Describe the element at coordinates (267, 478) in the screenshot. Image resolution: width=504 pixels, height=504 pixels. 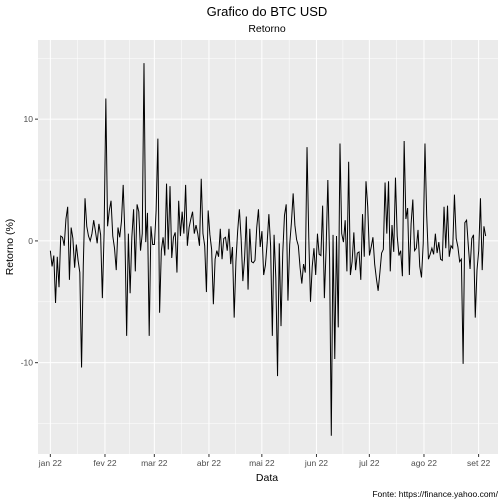
I see `x-axis-title: Data` at that location.